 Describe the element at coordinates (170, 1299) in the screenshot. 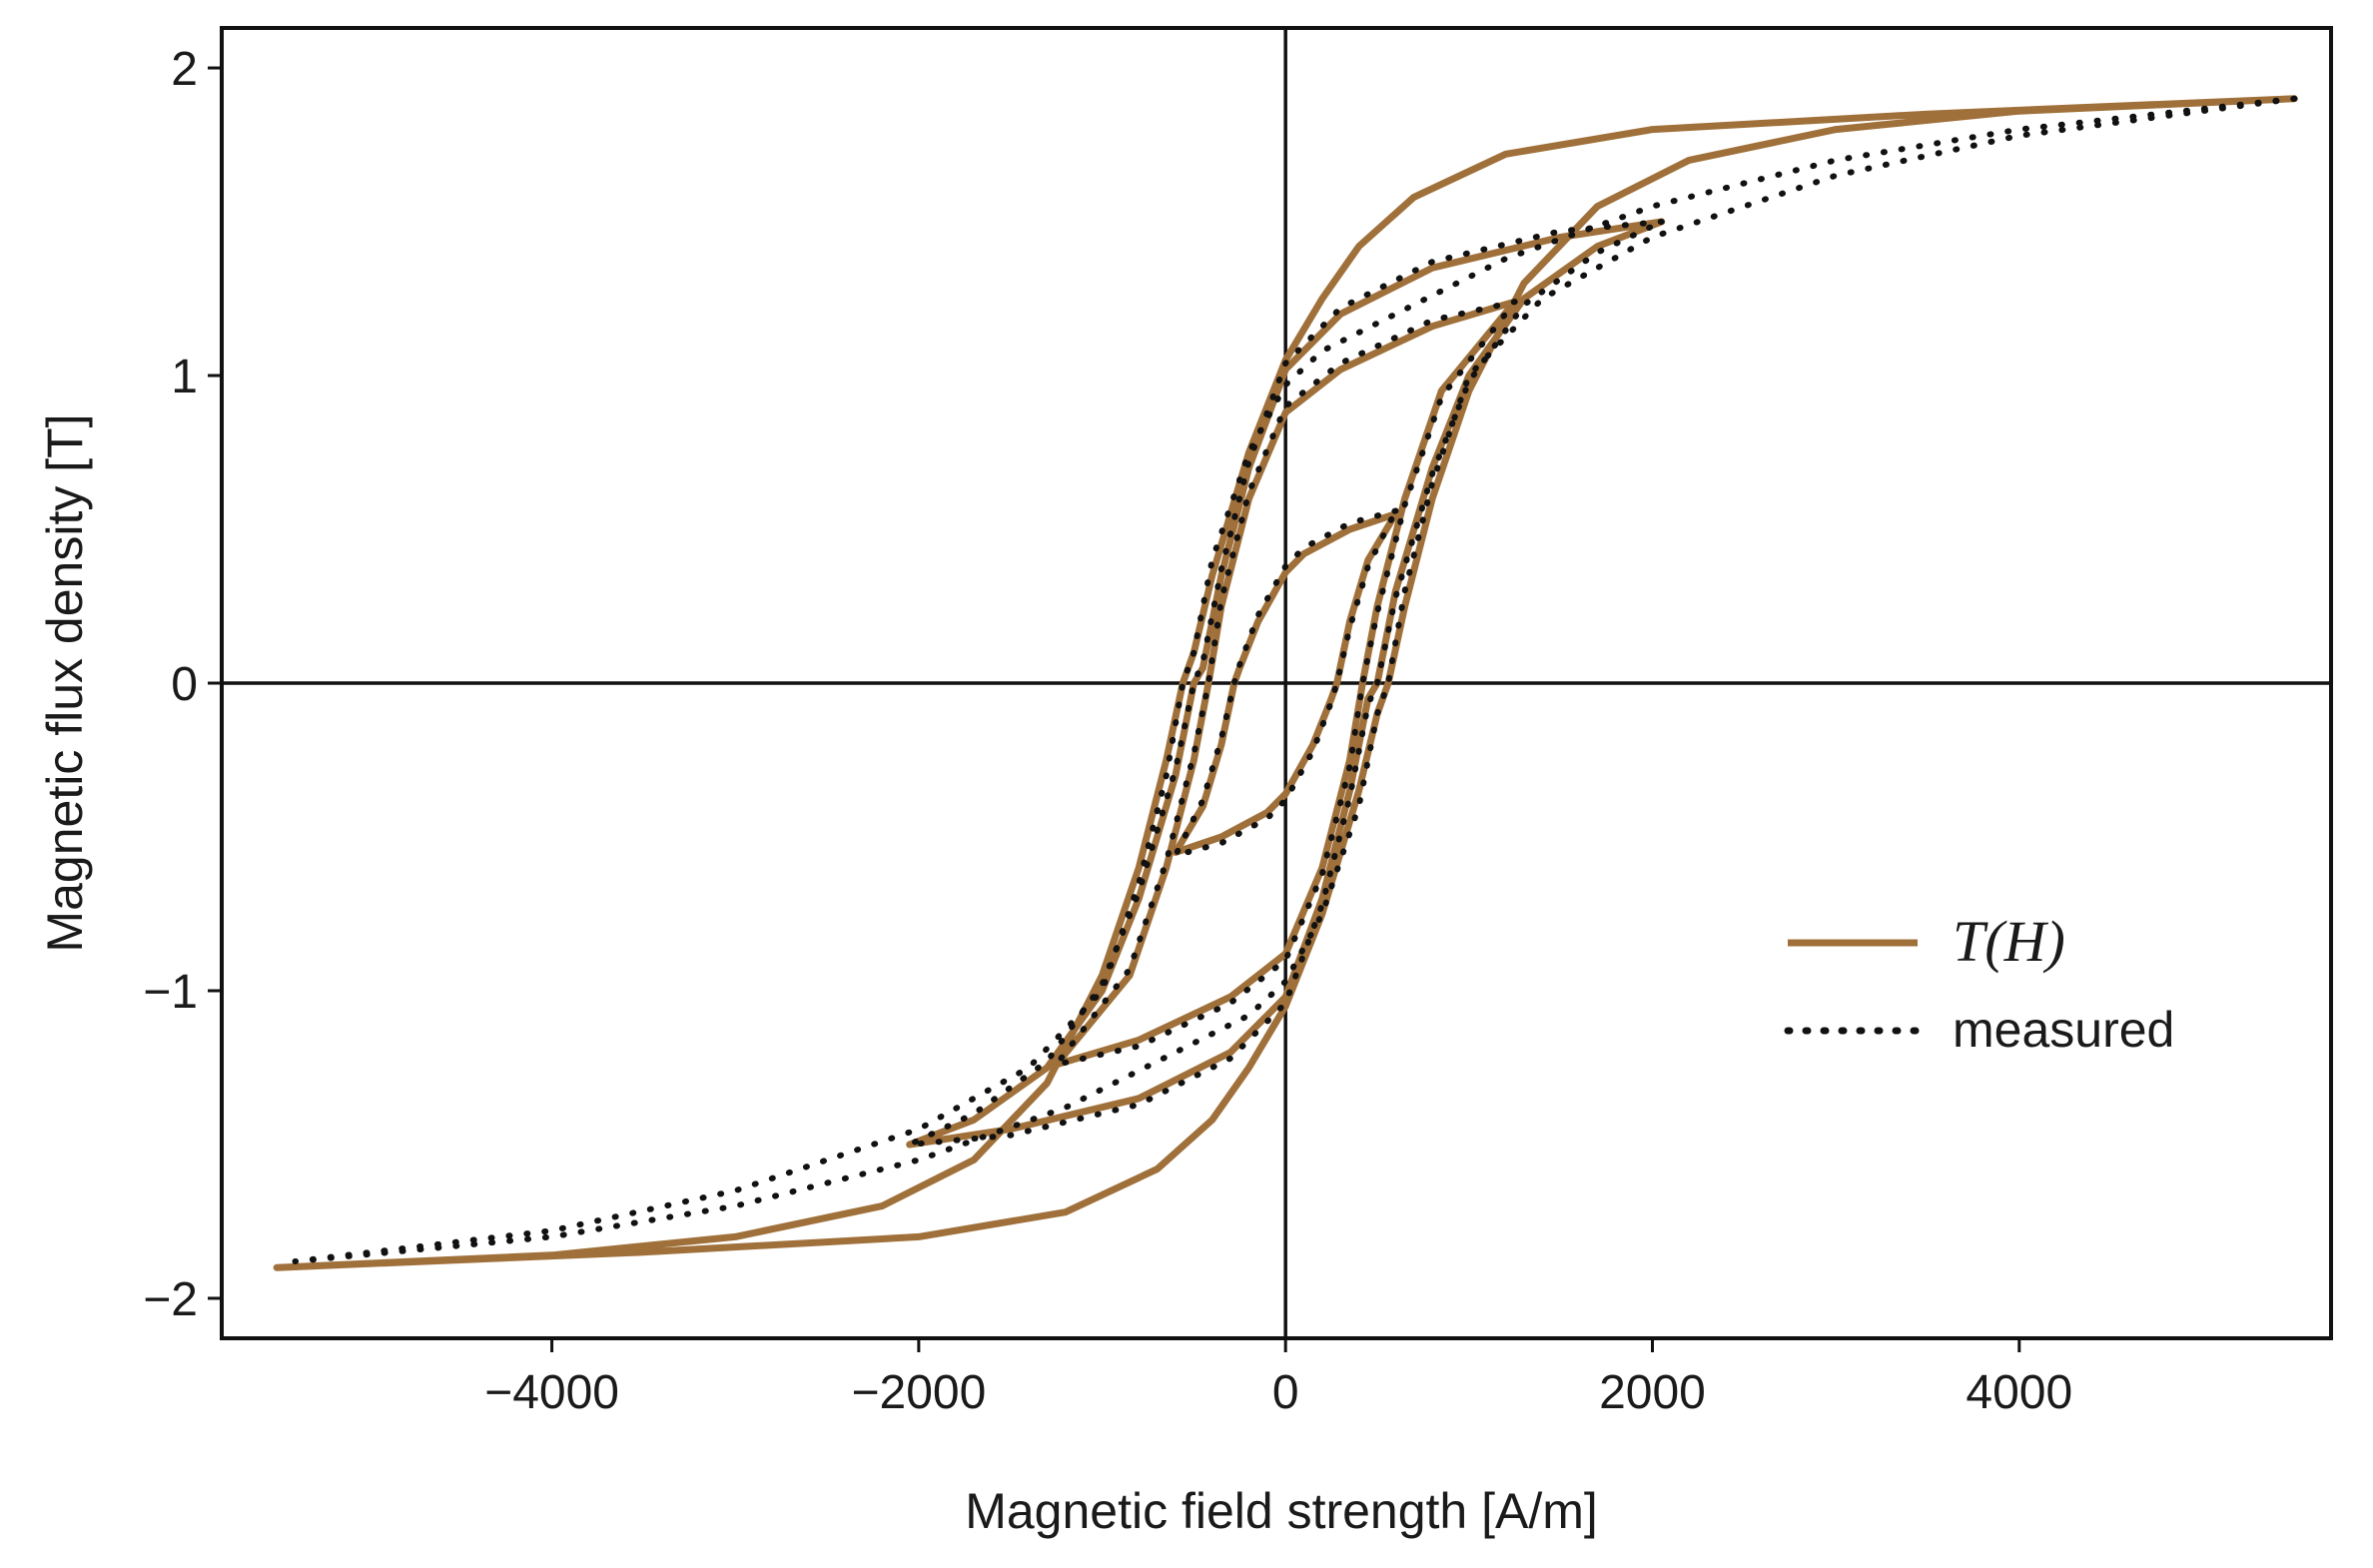

I see `y-tick-label: −2` at that location.